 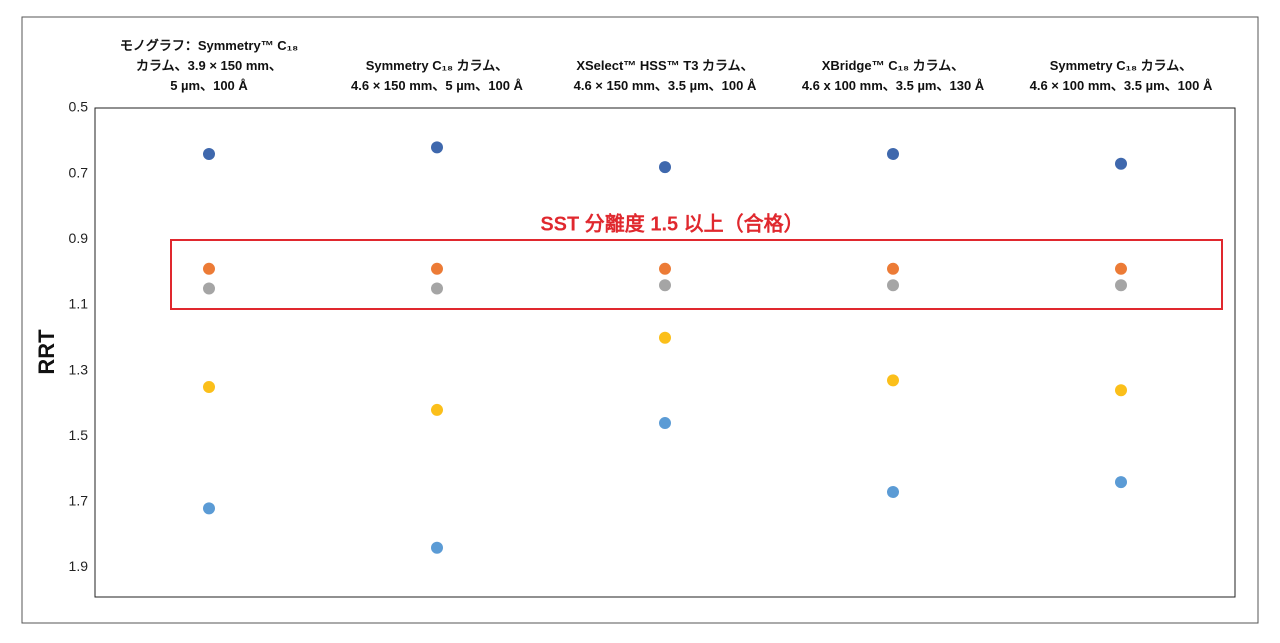 I want to click on y-axis-label: RRT, so click(x=46, y=352).